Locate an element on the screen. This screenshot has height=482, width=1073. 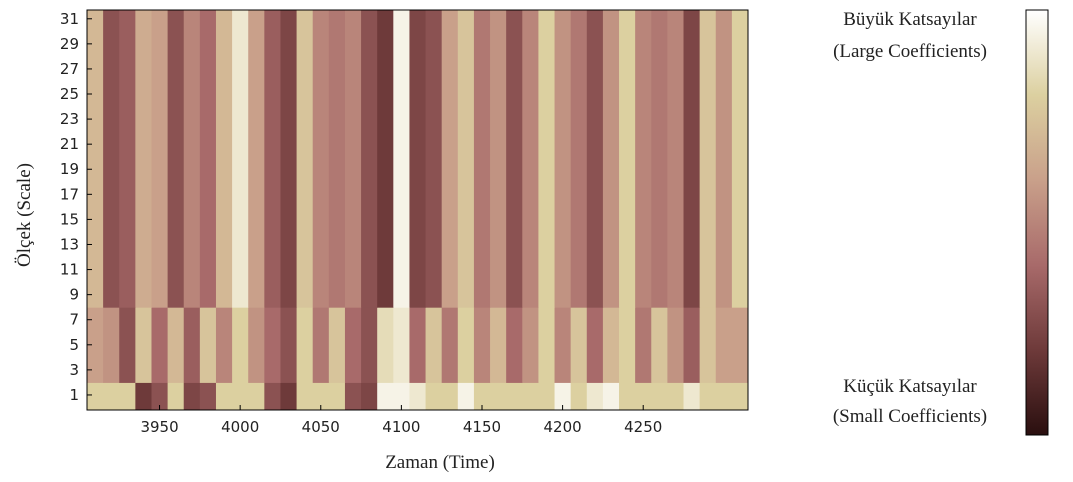
colorbar is located at coordinates (1037, 222).